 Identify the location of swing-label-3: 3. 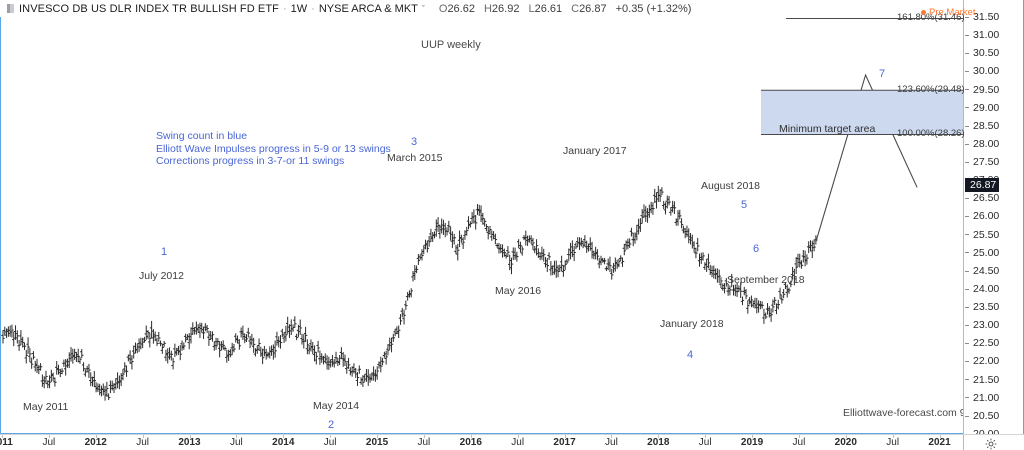
(414, 142).